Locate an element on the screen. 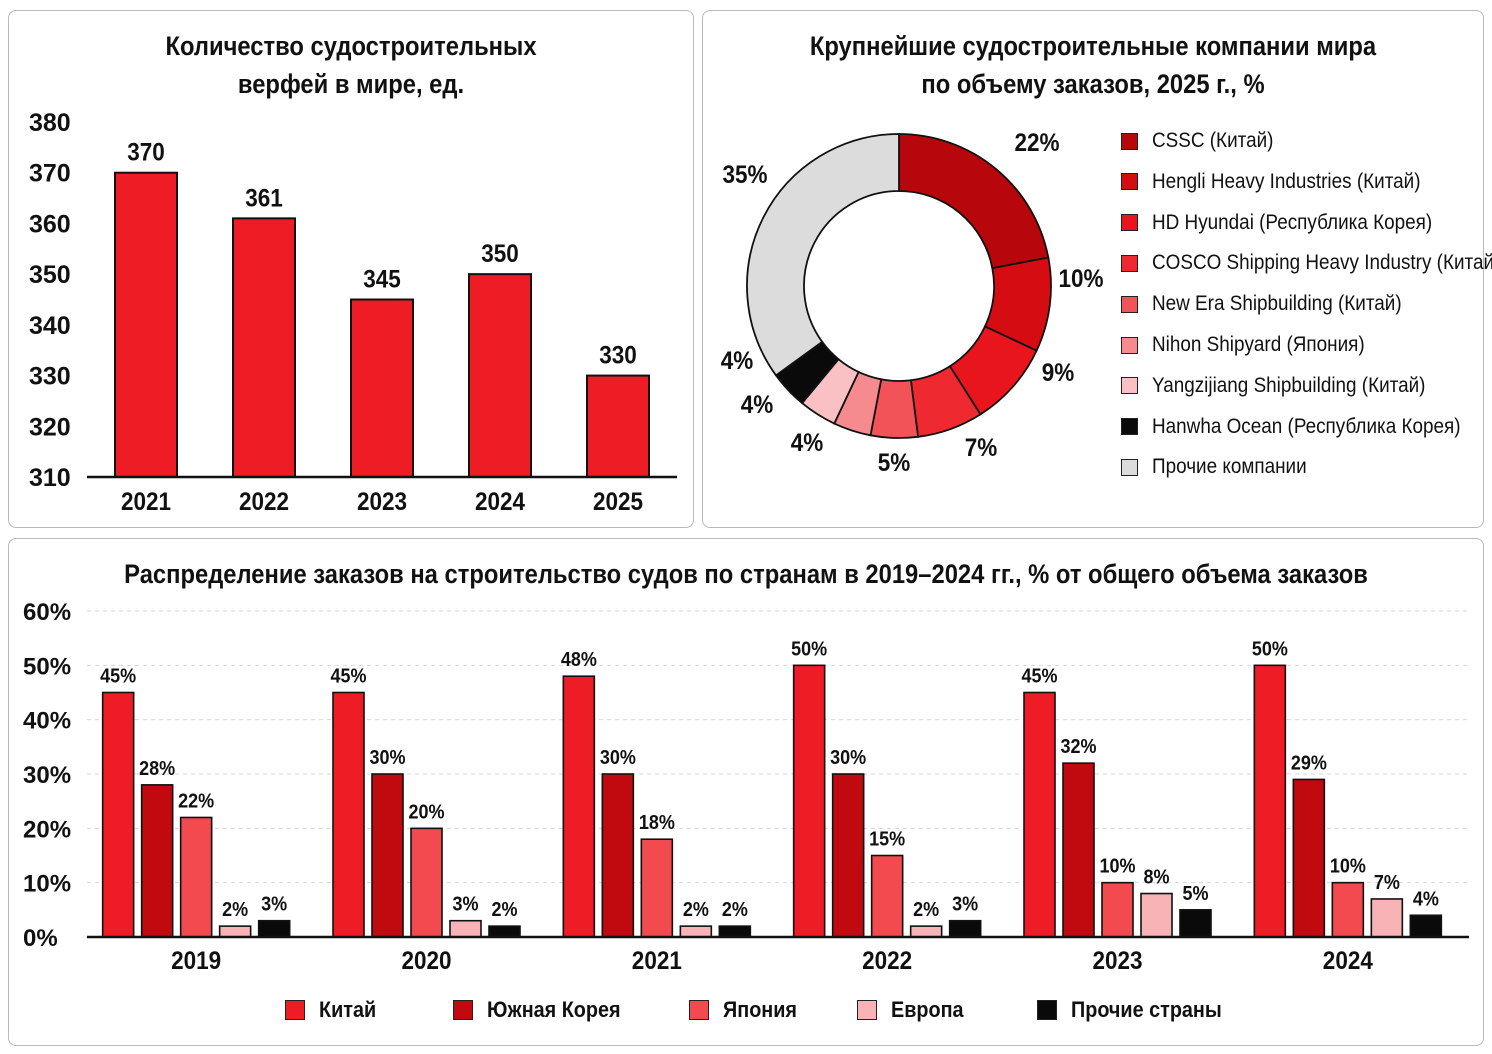 Image resolution: width=1492 pixels, height=1054 pixels. donut-slice-label: 9% is located at coordinates (1058, 373).